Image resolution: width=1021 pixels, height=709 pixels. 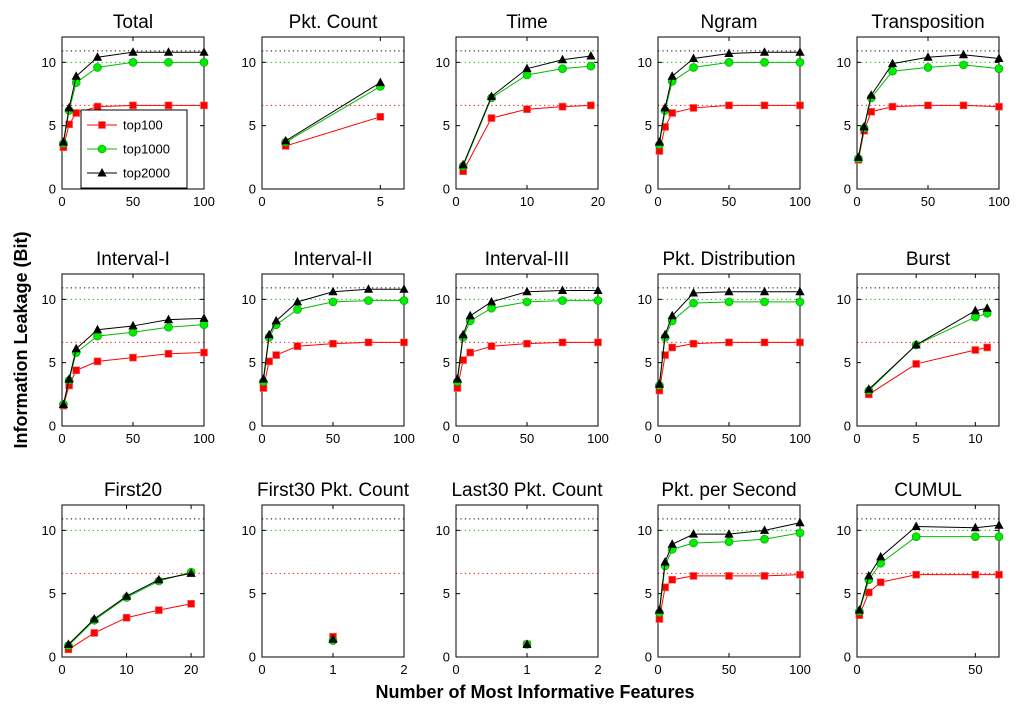 What do you see at coordinates (403, 669) in the screenshot?
I see `x-tick-label: 2` at bounding box center [403, 669].